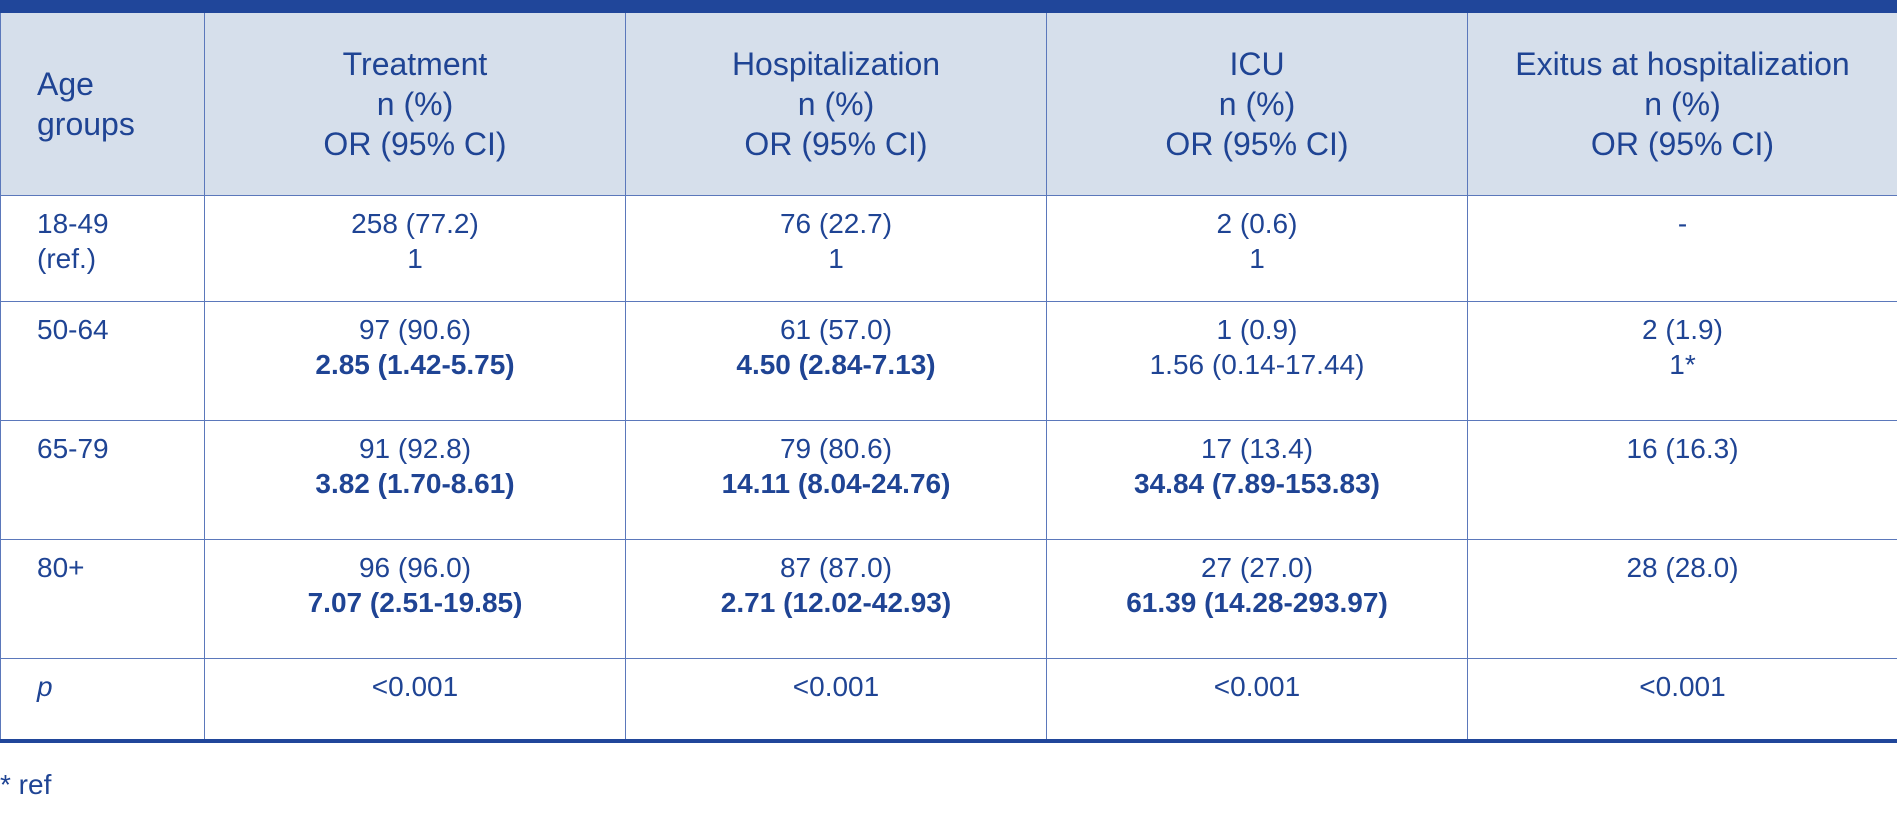 This screenshot has height=825, width=1897. Describe the element at coordinates (1682, 448) in the screenshot. I see `n-percent-value: 16 (16.3)` at that location.